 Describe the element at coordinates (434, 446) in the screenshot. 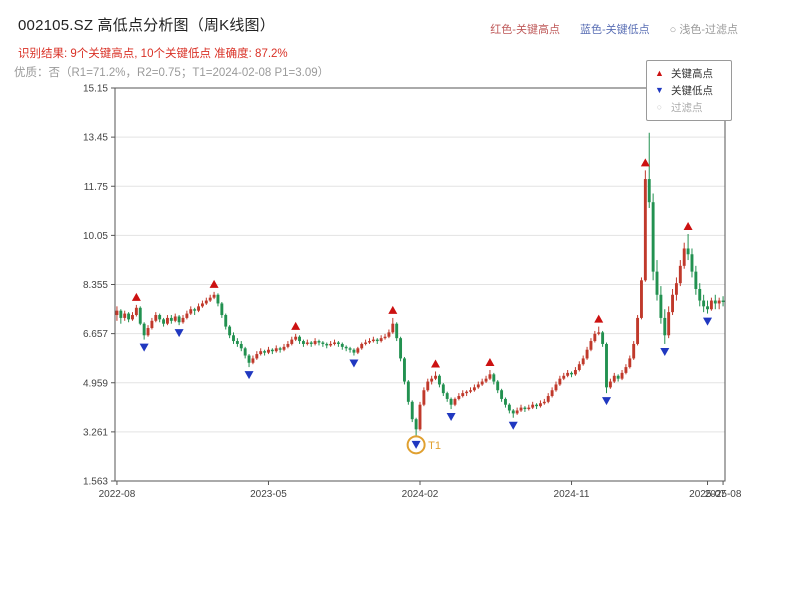

I see `t1-label: T1` at that location.